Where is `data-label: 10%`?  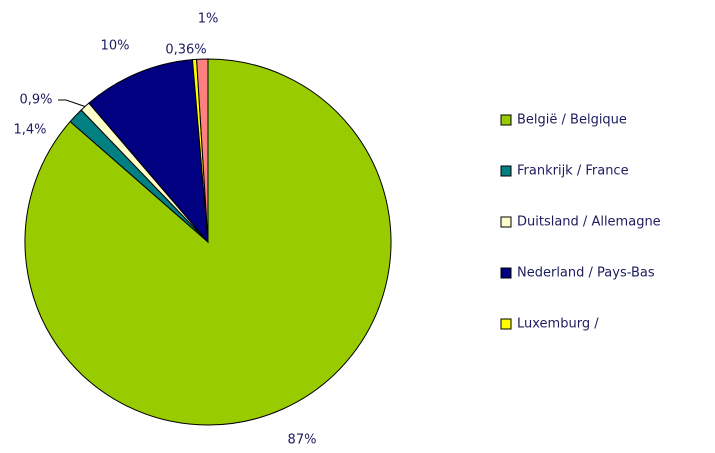
data-label: 10% is located at coordinates (115, 46).